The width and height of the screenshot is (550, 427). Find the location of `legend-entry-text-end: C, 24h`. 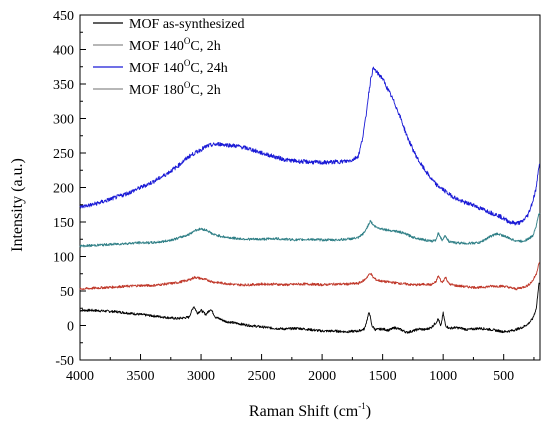

legend-entry-text-end: C, 24h is located at coordinates (208, 68).